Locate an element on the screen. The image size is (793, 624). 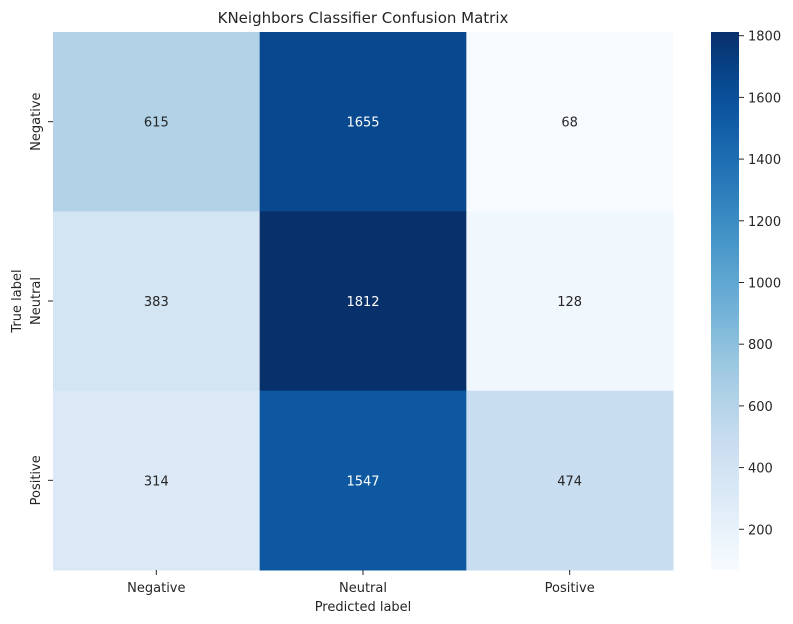
x-axis-title: Predicted label is located at coordinates (363, 607).